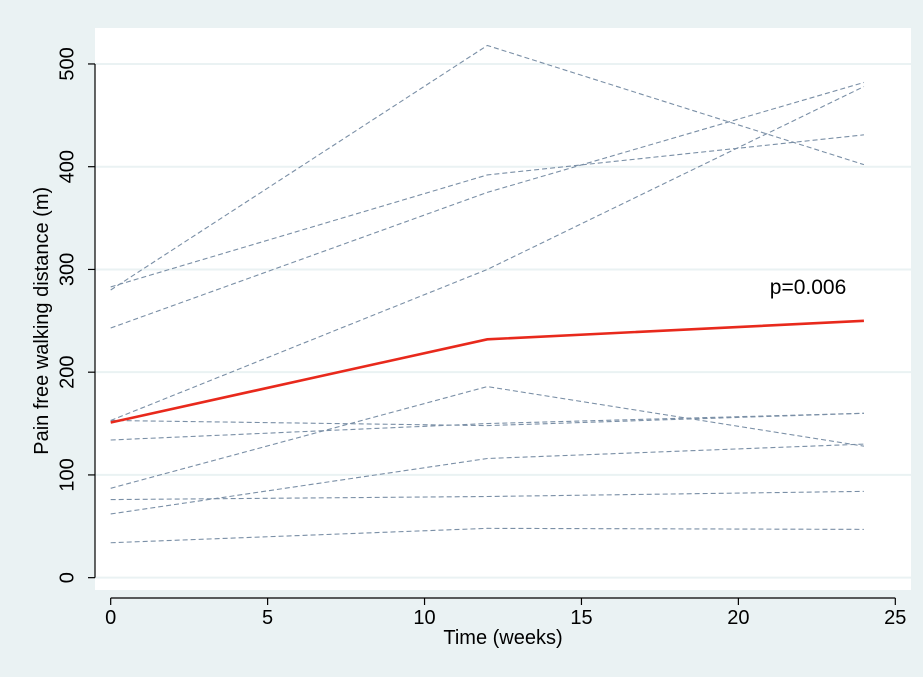 This screenshot has width=923, height=677. Describe the element at coordinates (67, 474) in the screenshot. I see `y-tick-label: 100` at that location.